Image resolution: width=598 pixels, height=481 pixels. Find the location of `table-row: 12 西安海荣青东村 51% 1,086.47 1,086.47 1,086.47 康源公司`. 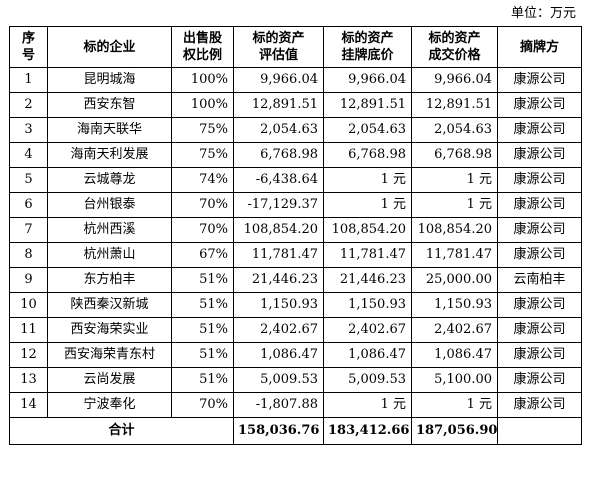

table-row: 12 西安海荣青东村 51% 1,086.47 1,086.47 1,086.47 康源公司 is located at coordinates (295, 355).